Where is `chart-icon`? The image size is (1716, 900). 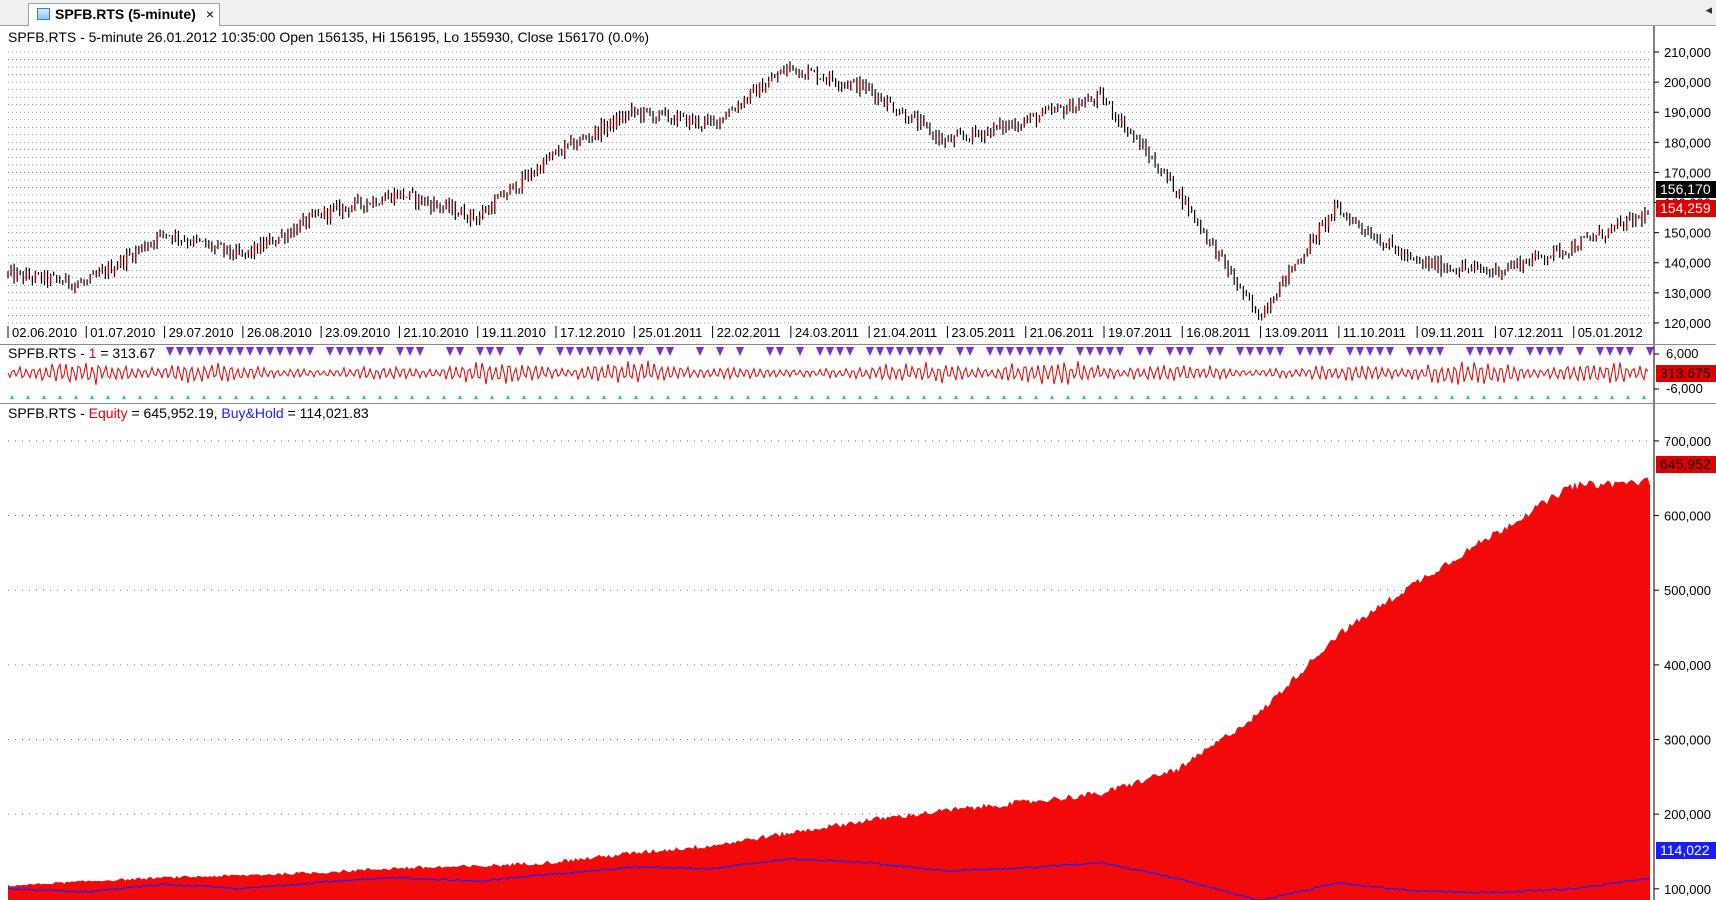
chart-icon is located at coordinates (43, 14).